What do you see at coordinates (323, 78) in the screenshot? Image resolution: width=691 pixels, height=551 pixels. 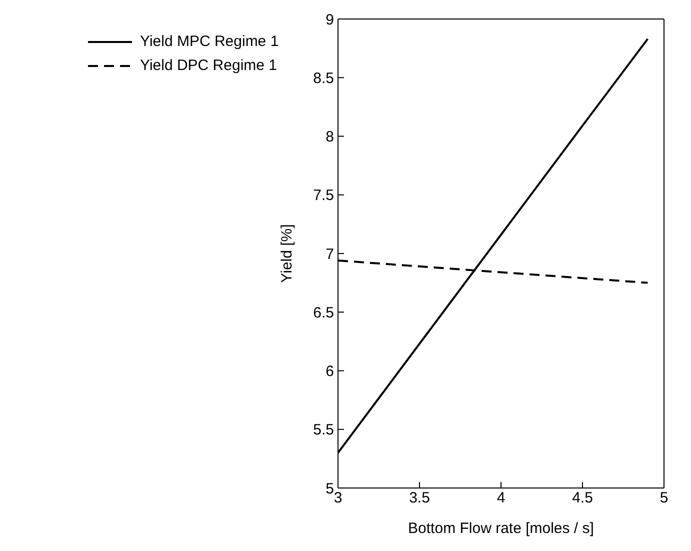 I see `y-tick-label: 8.5` at bounding box center [323, 78].